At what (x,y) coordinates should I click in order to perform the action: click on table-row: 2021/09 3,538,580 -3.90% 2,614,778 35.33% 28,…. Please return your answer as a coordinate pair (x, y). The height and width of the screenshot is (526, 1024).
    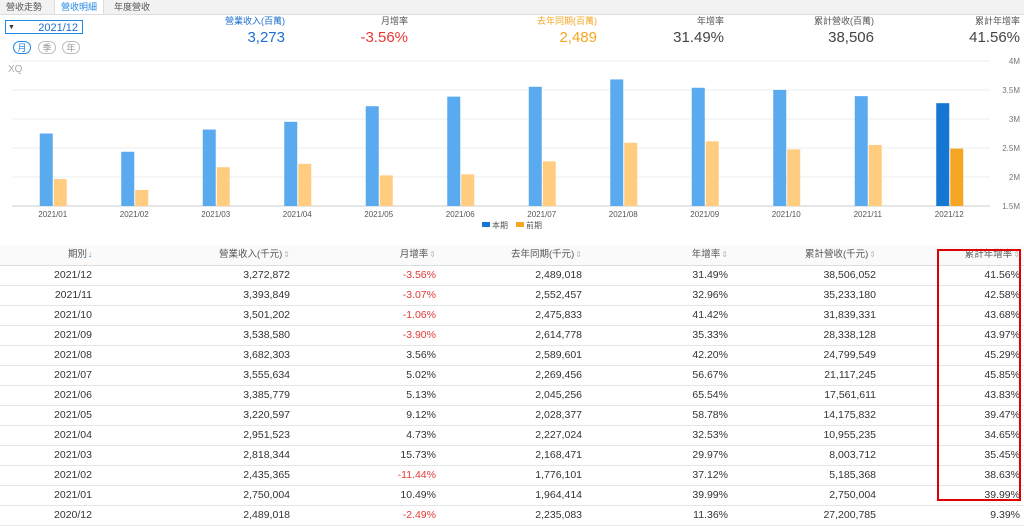
    Looking at the image, I should click on (512, 335).